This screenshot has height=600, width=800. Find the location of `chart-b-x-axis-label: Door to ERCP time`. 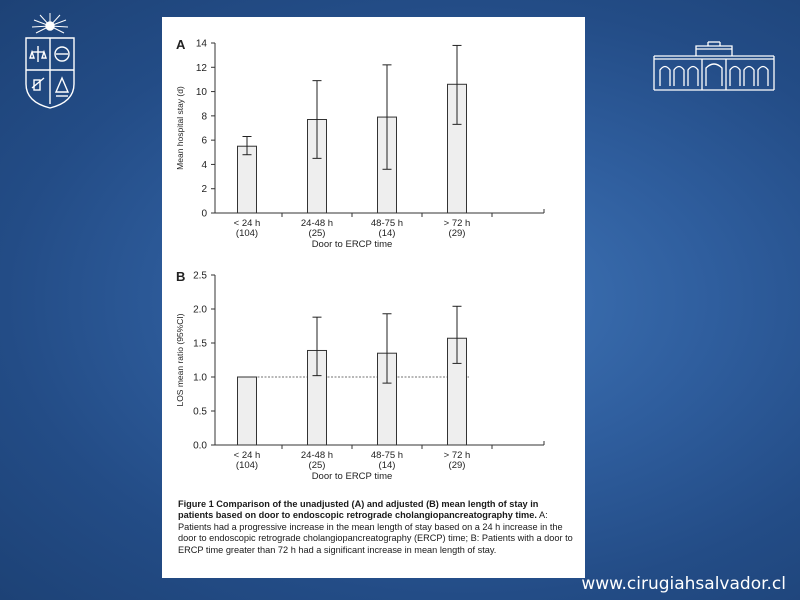

chart-b-x-axis-label: Door to ERCP time is located at coordinates (352, 476).